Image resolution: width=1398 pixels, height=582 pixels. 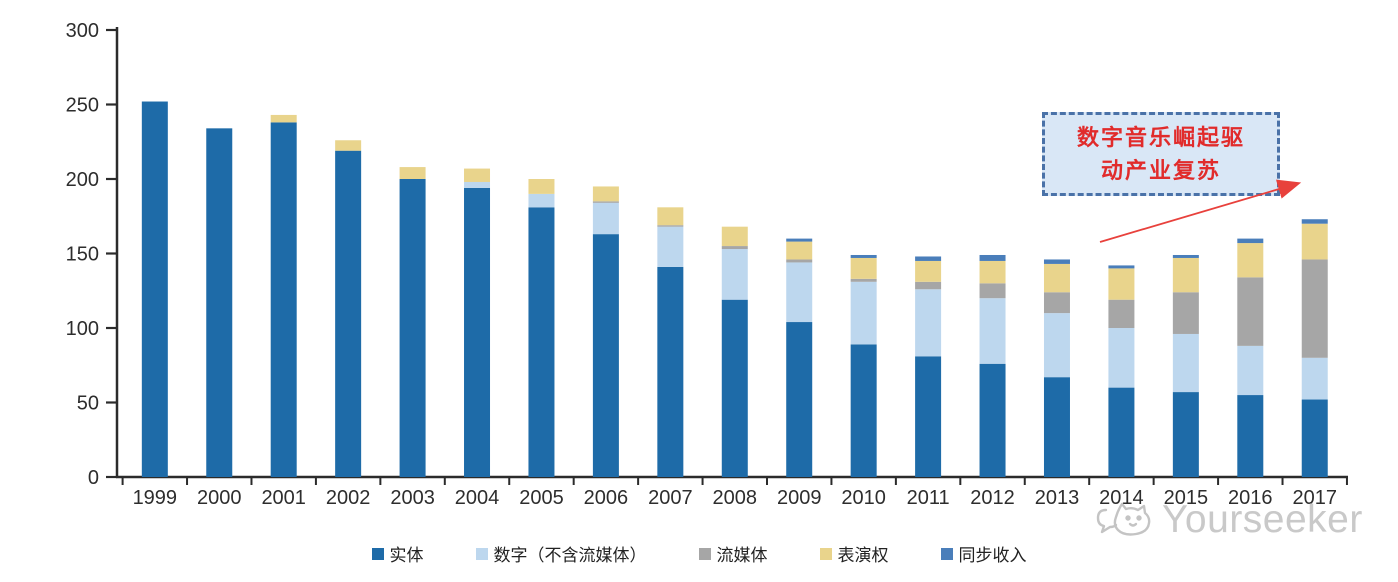 I want to click on watermark-text: Yourseeker, so click(x=1262, y=519).